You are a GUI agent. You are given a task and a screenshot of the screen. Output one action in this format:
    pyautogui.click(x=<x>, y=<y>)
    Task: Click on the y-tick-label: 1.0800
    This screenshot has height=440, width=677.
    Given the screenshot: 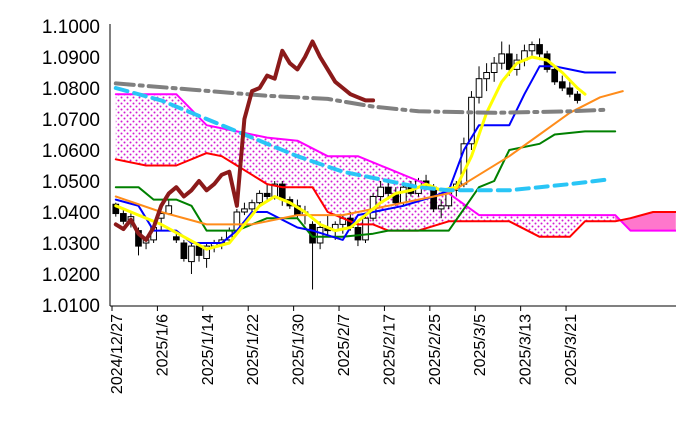 What is the action you would take?
    pyautogui.click(x=71, y=89)
    